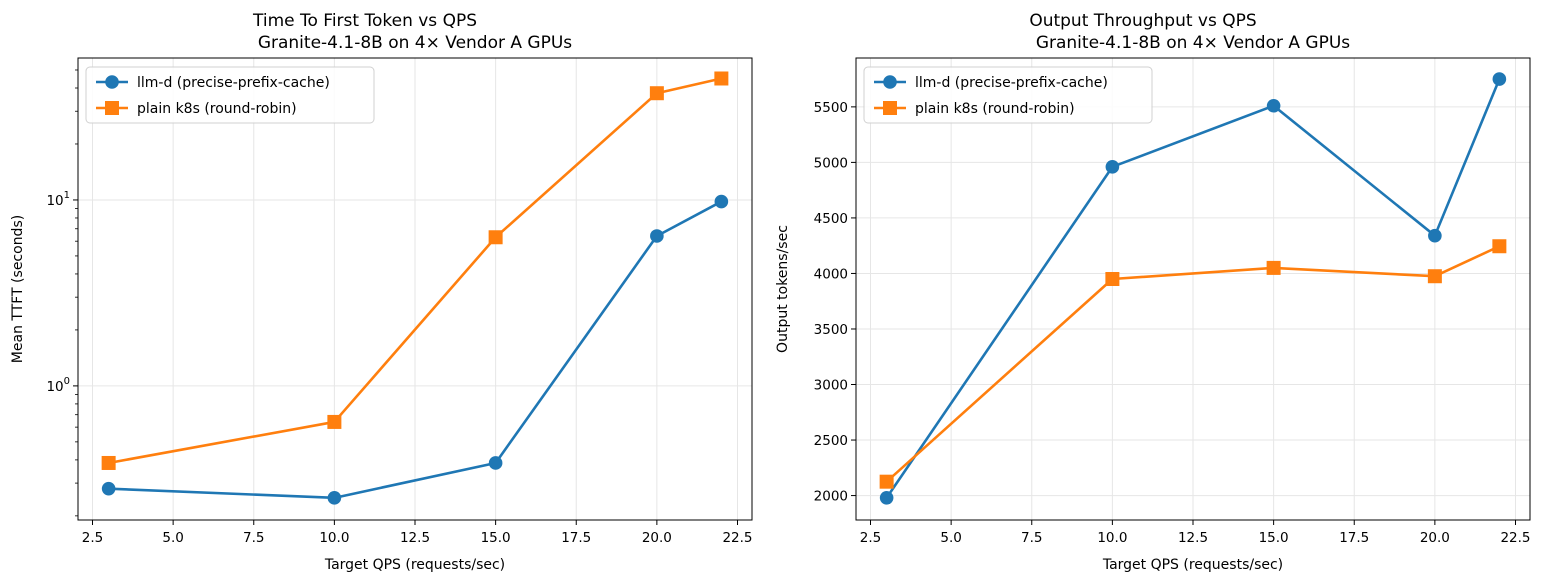 Image resolution: width=1546 pixels, height=585 pixels. I want to click on y-tick-label: 10¹, so click(58, 199).